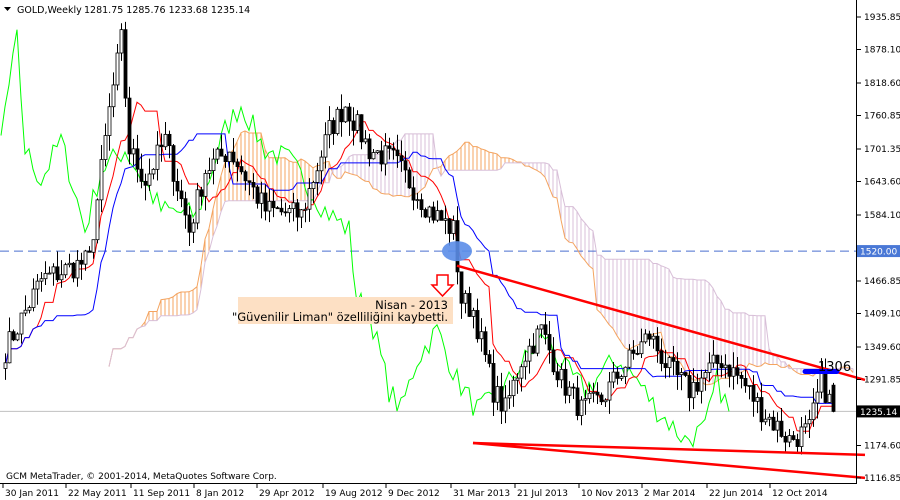 The image size is (900, 500). I want to click on y-tick-label: 1349.60, so click(882, 348).